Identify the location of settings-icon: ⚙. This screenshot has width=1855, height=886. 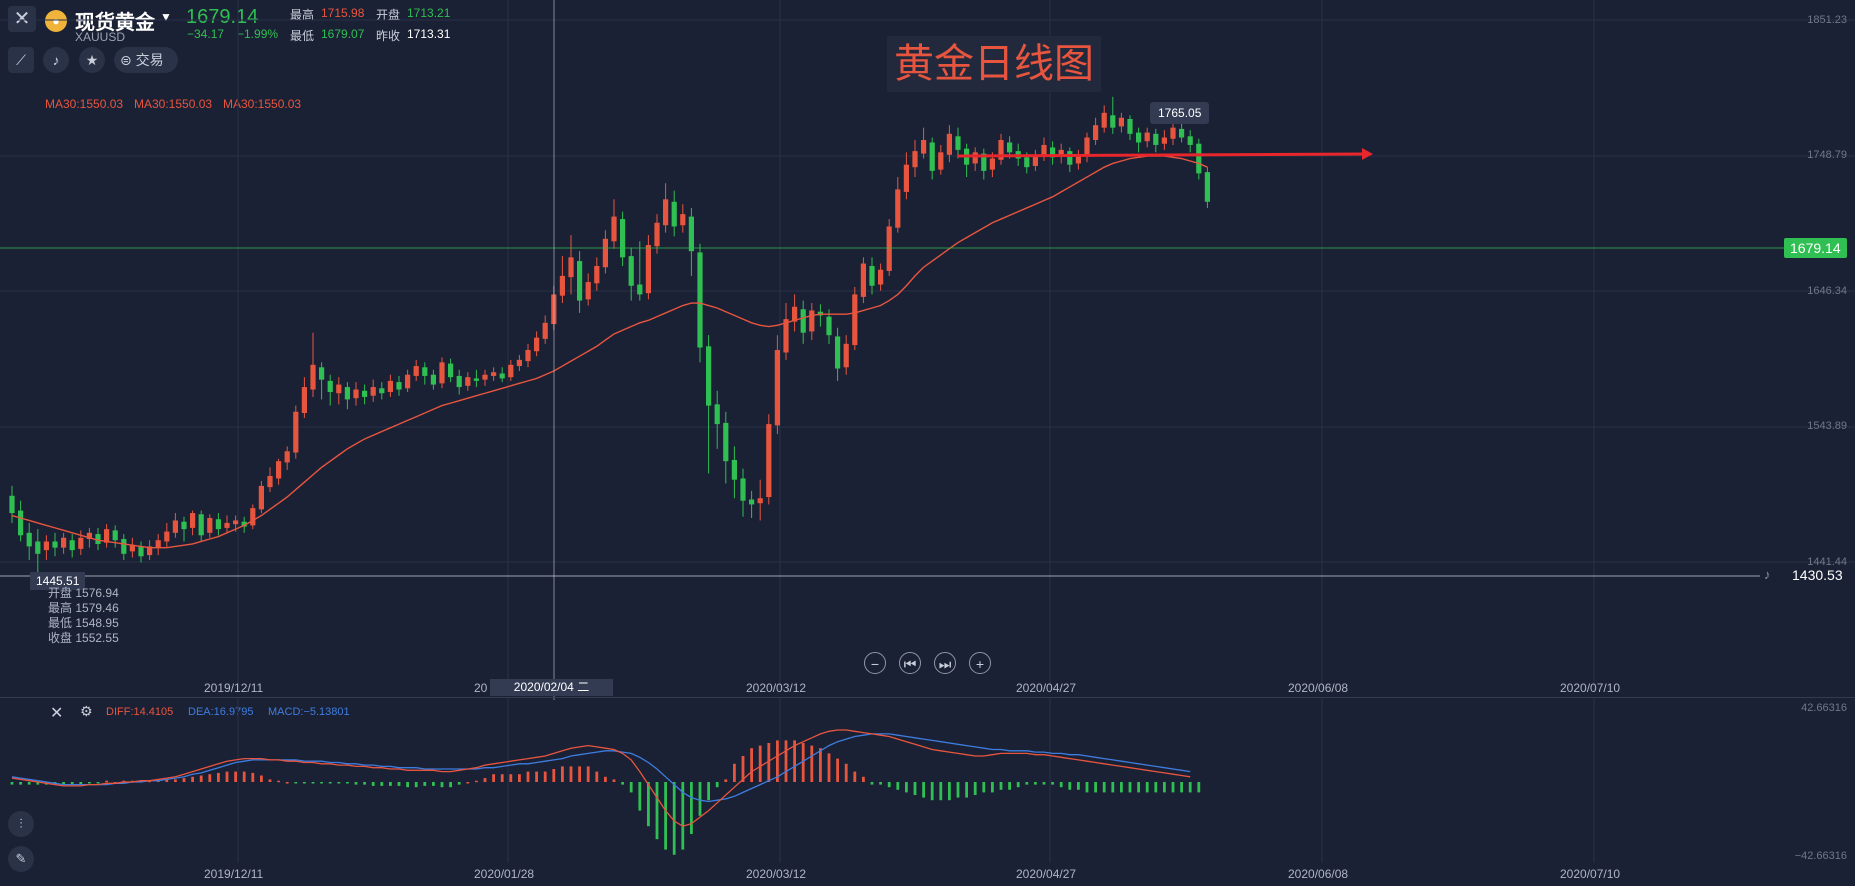
(86, 711).